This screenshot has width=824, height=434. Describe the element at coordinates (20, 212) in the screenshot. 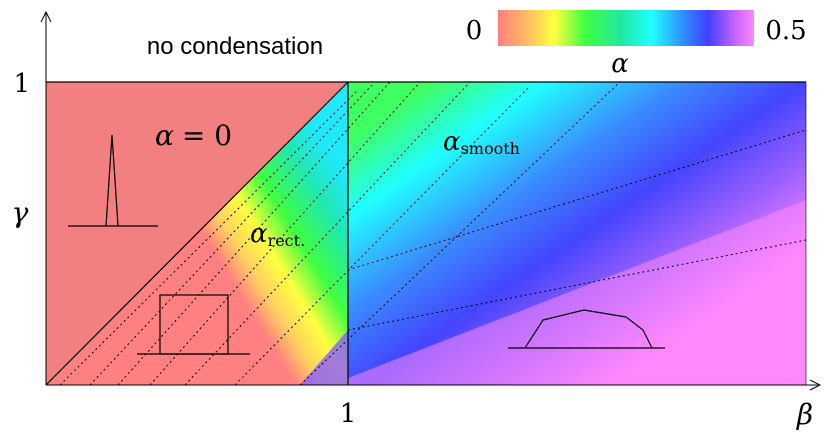

I see `y-axis-label: γ` at that location.